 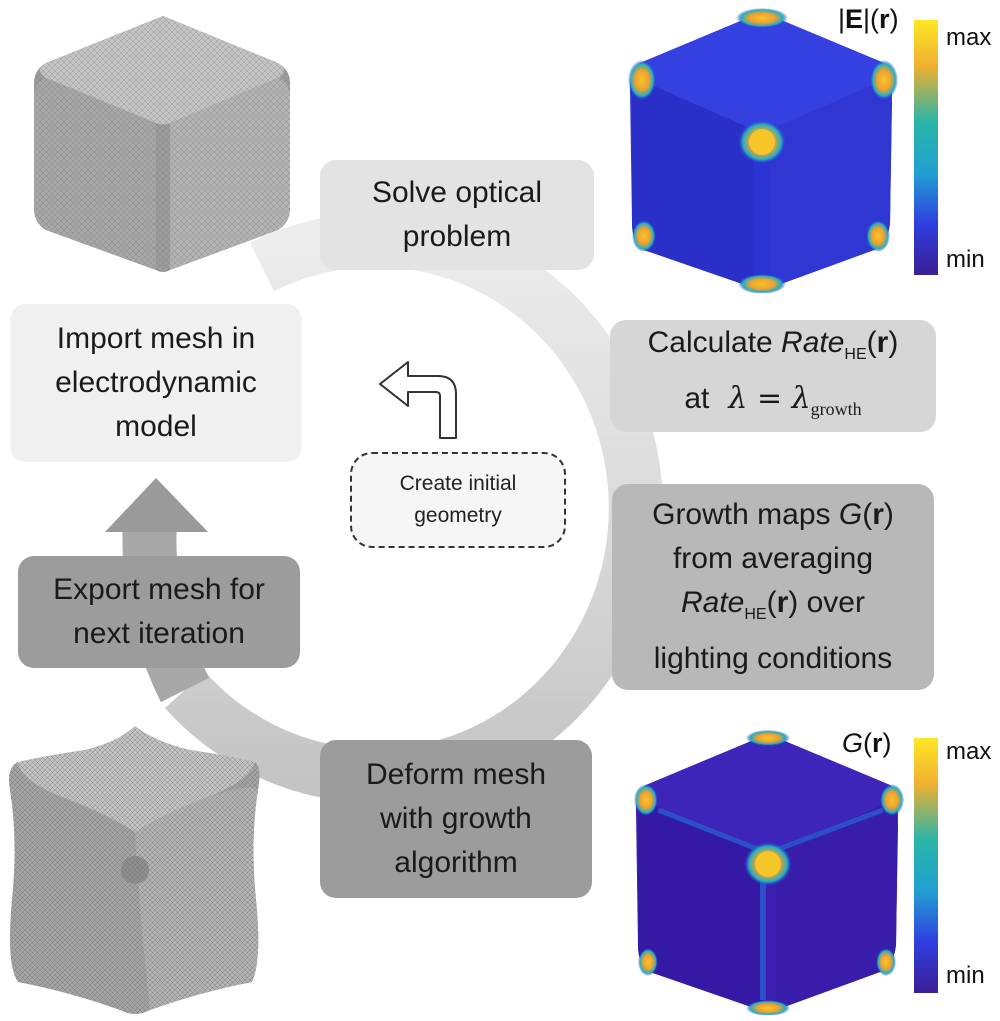 I want to click on step-create-geometry-label: Create initial geometry, so click(x=458, y=499).